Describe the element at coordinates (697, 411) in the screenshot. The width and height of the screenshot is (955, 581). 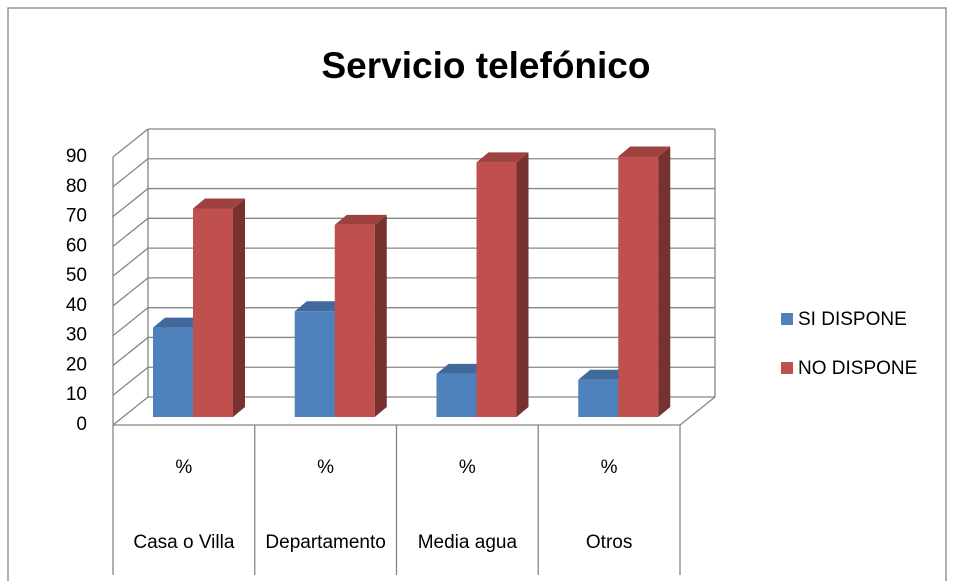
I see `floor-edge` at that location.